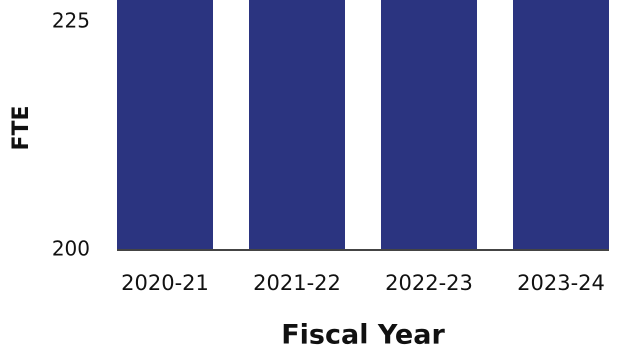 The image size is (621, 354). What do you see at coordinates (297, 283) in the screenshot?
I see `x-tick-label: 2021-22` at bounding box center [297, 283].